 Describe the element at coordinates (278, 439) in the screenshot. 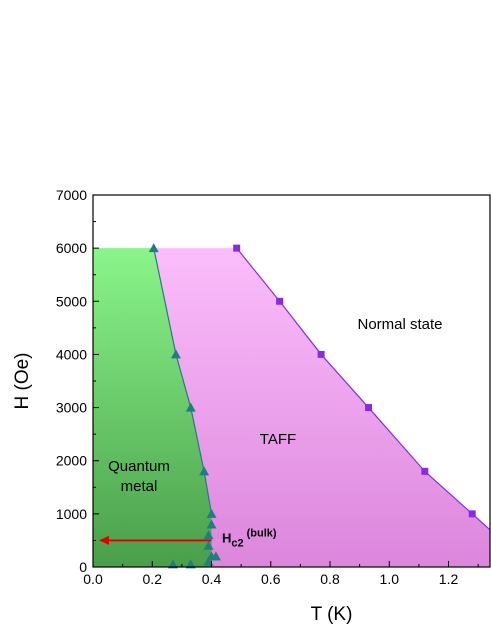

I see `taff-label: TAFF` at that location.